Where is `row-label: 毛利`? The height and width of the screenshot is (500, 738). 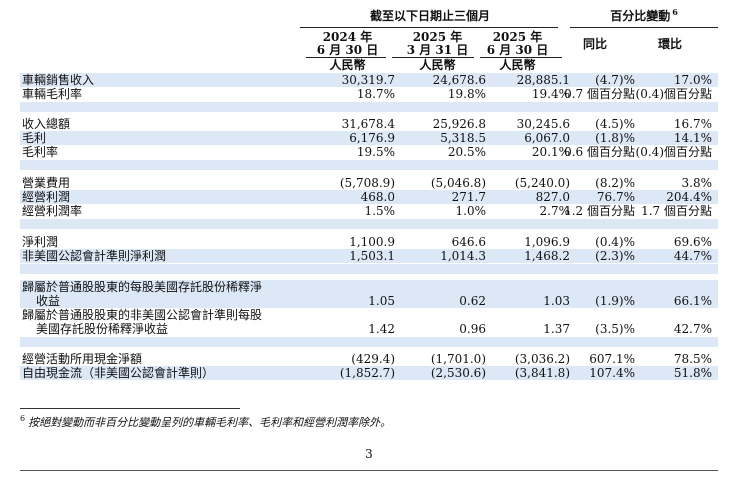 row-label: 毛利 is located at coordinates (34, 138).